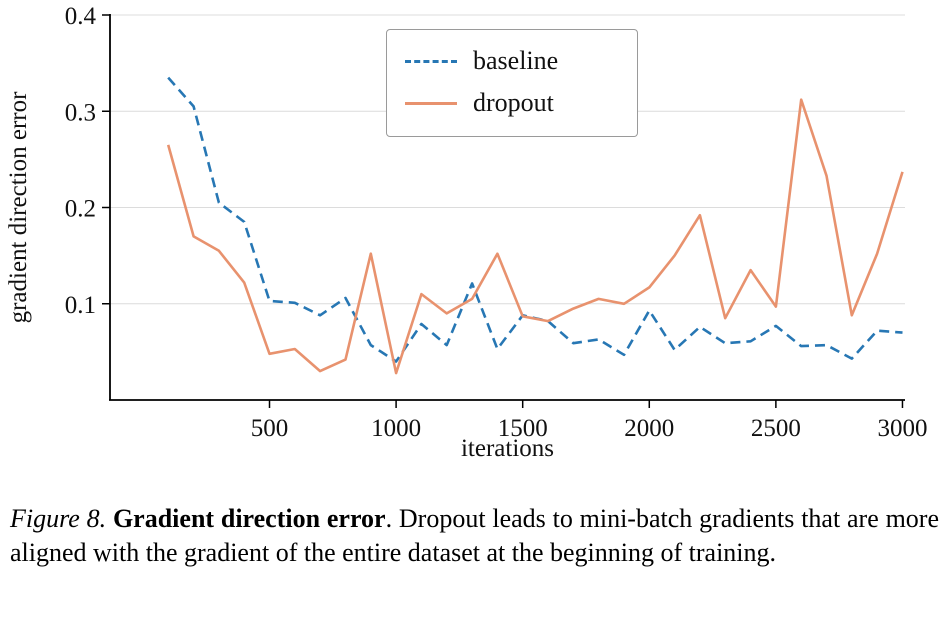 This screenshot has width=949, height=642. Describe the element at coordinates (776, 428) in the screenshot. I see `x-tick-label: 2500` at that location.